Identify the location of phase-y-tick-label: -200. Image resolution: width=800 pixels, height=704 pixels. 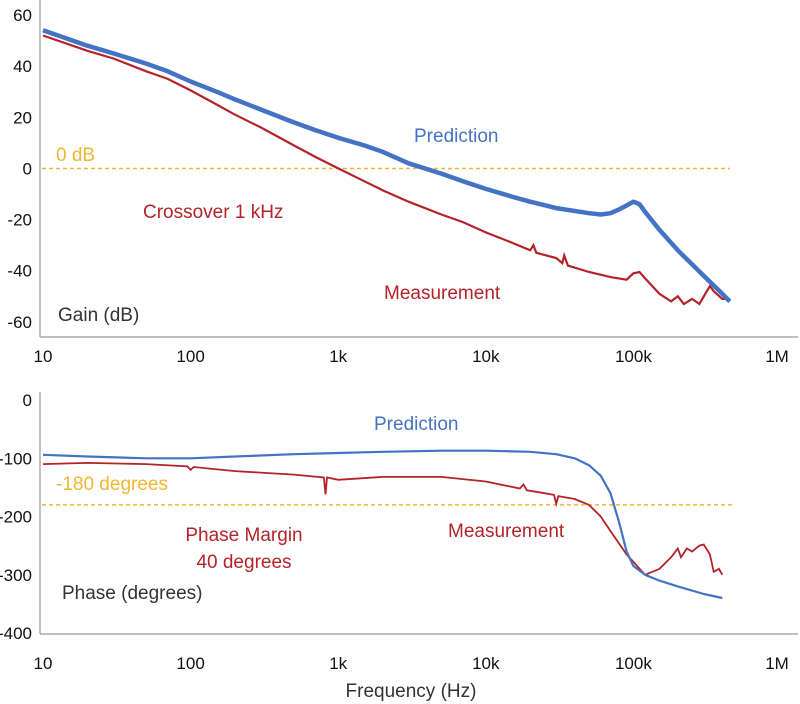
(16, 517).